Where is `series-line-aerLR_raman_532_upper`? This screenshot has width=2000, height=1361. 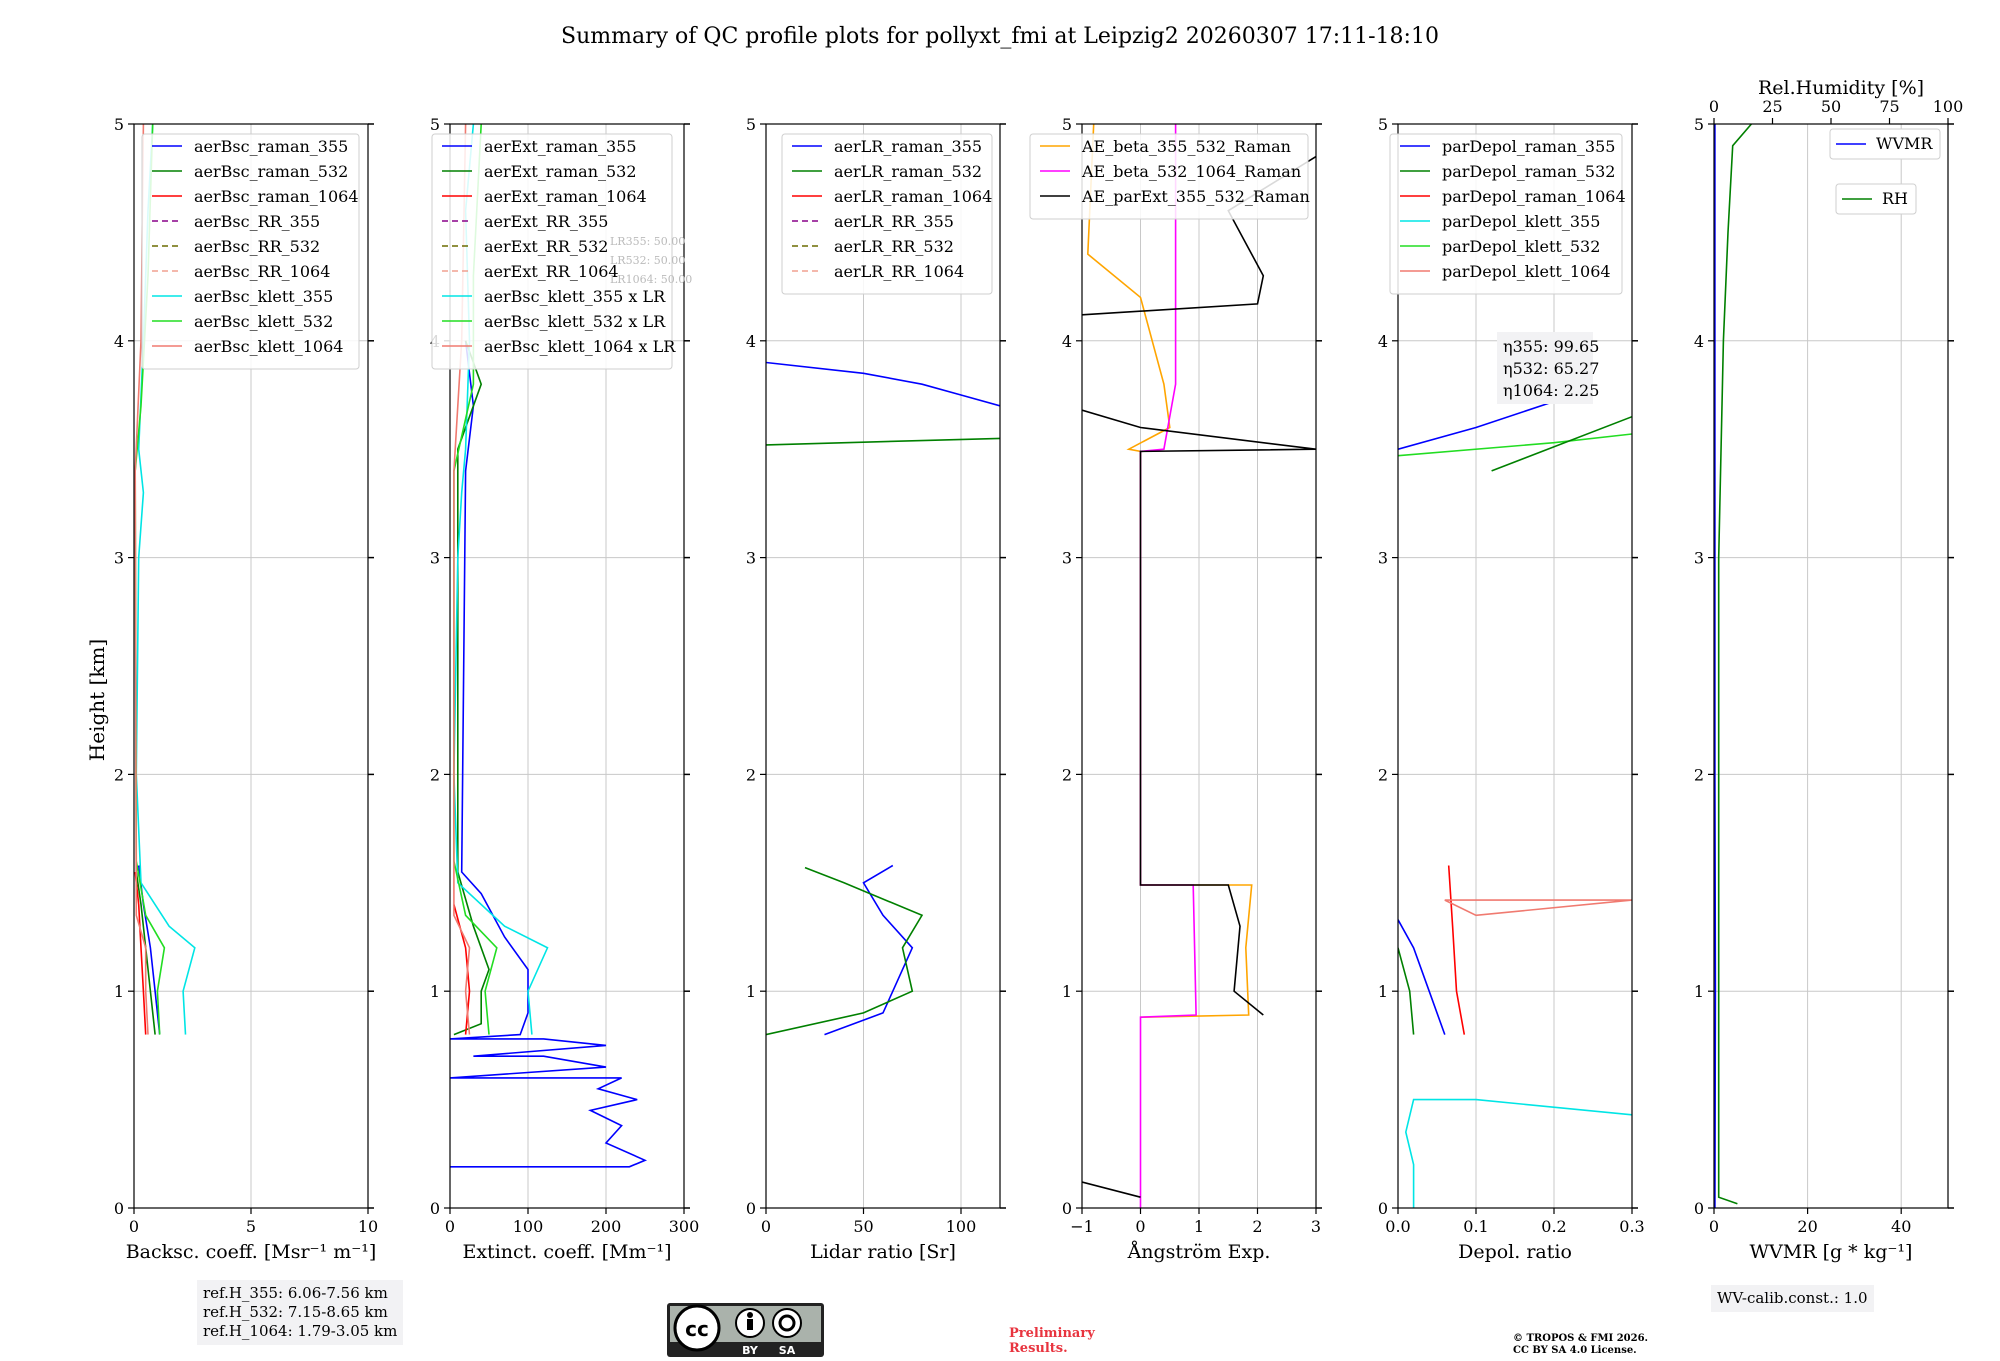 series-line-aerLR_raman_532_upper is located at coordinates (883, 441).